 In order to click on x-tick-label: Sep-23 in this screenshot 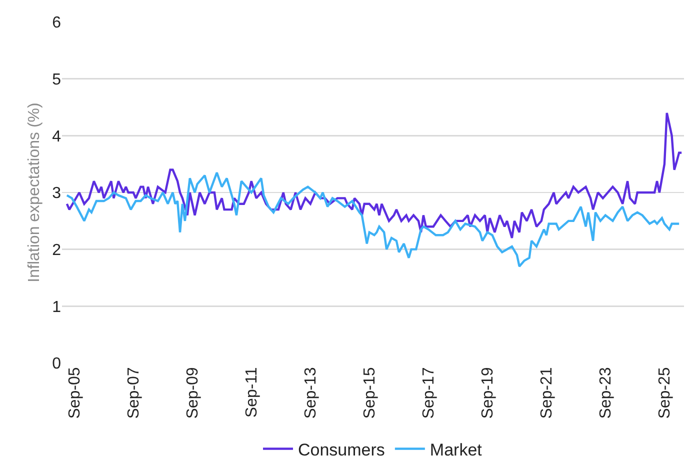, I will do `click(606, 393)`.